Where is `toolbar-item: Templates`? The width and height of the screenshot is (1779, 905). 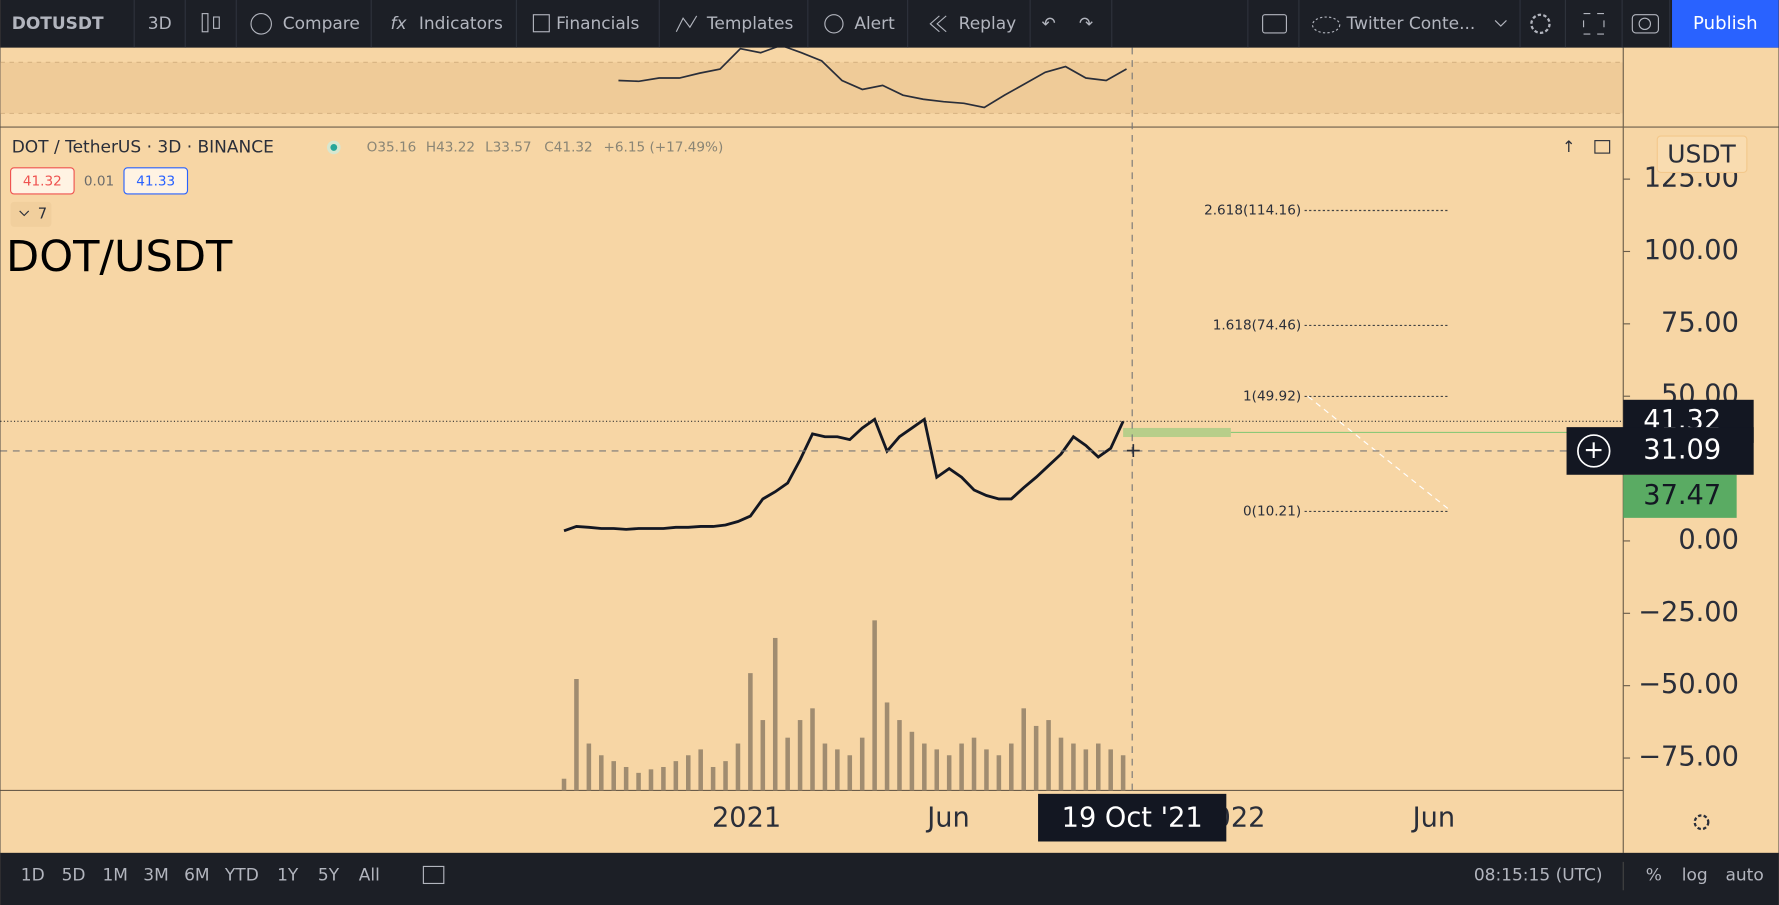 toolbar-item: Templates is located at coordinates (750, 24).